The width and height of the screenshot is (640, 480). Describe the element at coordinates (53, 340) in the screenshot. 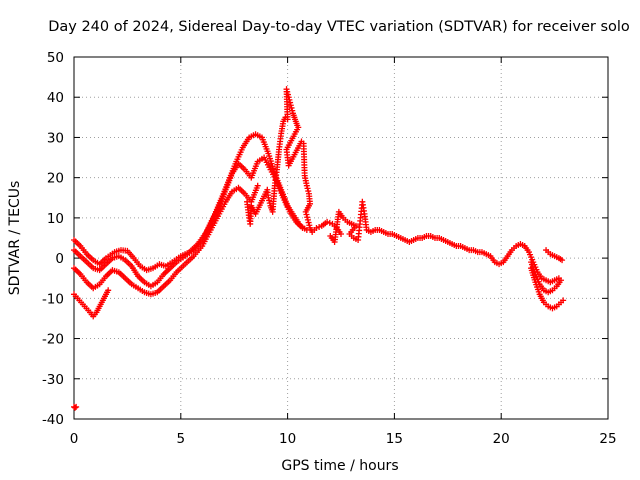

I see `y-tick-label: -20` at that location.